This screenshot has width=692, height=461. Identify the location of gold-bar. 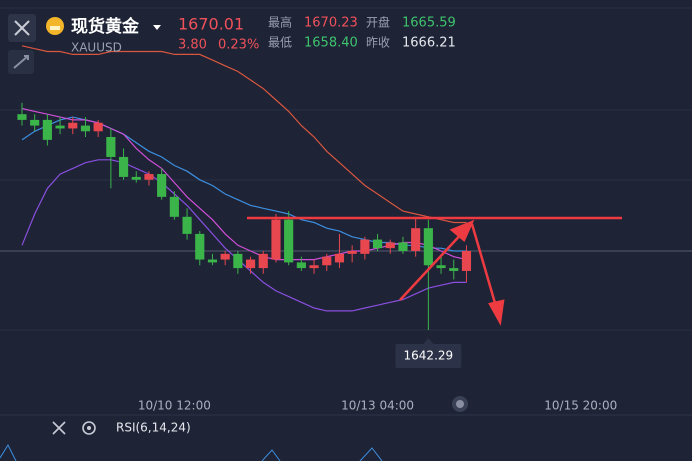
(55, 28).